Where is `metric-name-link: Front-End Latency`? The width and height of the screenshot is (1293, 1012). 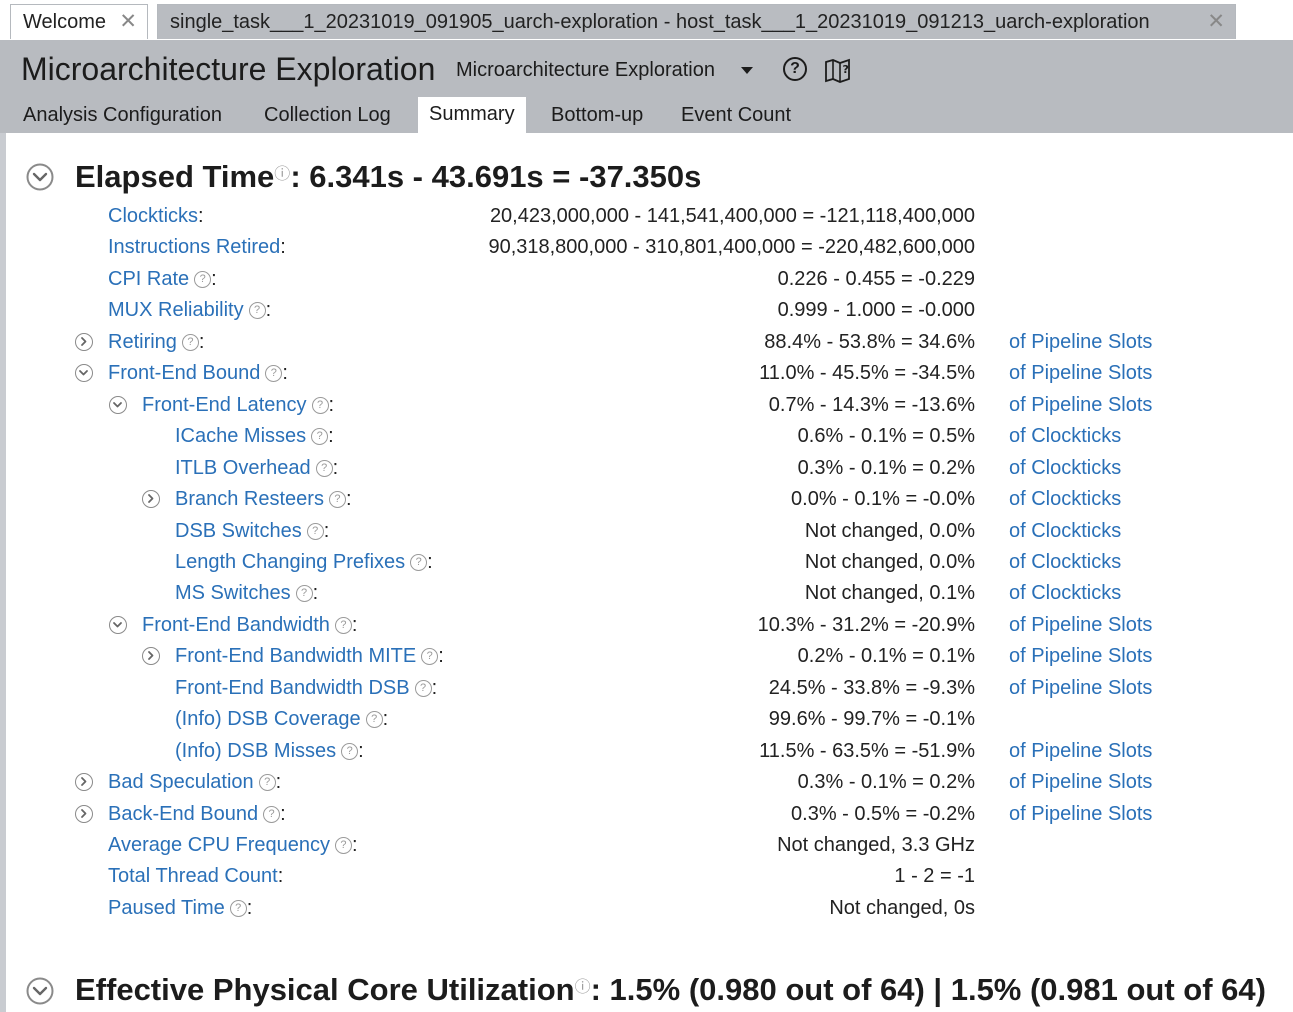 metric-name-link: Front-End Latency is located at coordinates (224, 404).